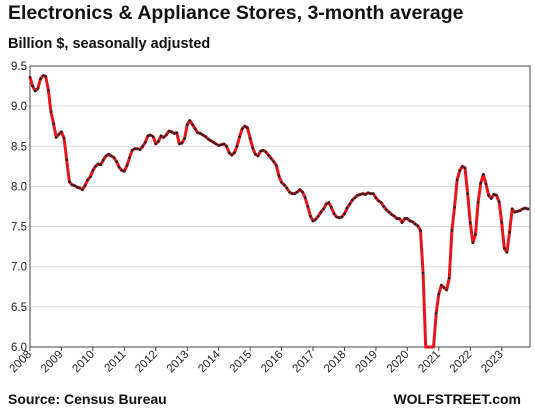  Describe the element at coordinates (146, 362) in the screenshot. I see `x-tick-label: 2012` at that location.